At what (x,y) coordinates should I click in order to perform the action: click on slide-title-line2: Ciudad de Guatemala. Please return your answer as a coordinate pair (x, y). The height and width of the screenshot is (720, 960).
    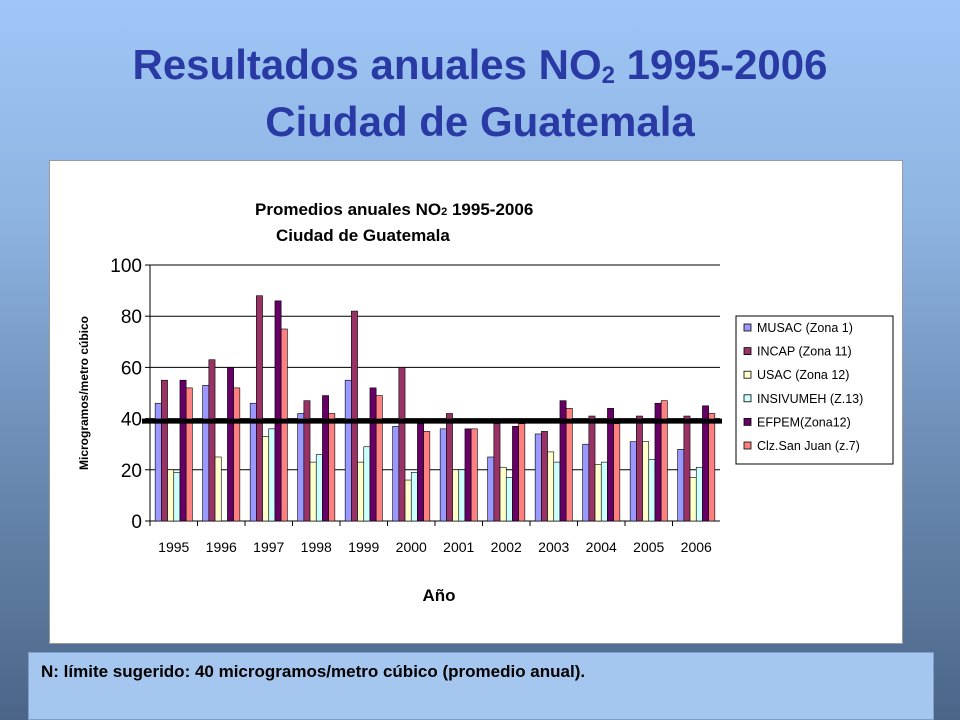
    Looking at the image, I should click on (480, 121).